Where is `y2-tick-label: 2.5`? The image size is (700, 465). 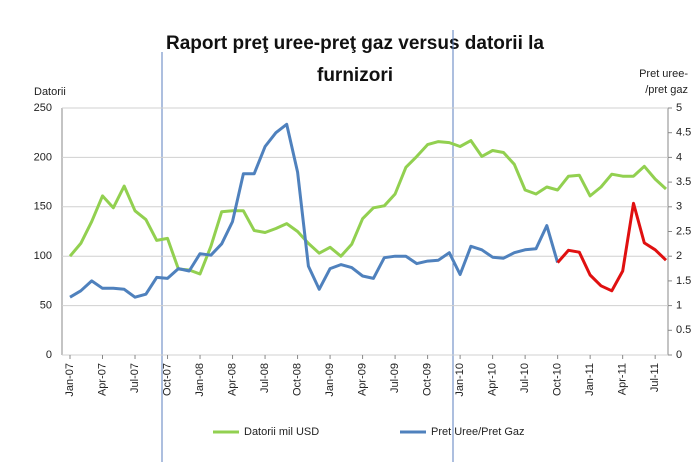 y2-tick-label: 2.5 is located at coordinates (683, 231).